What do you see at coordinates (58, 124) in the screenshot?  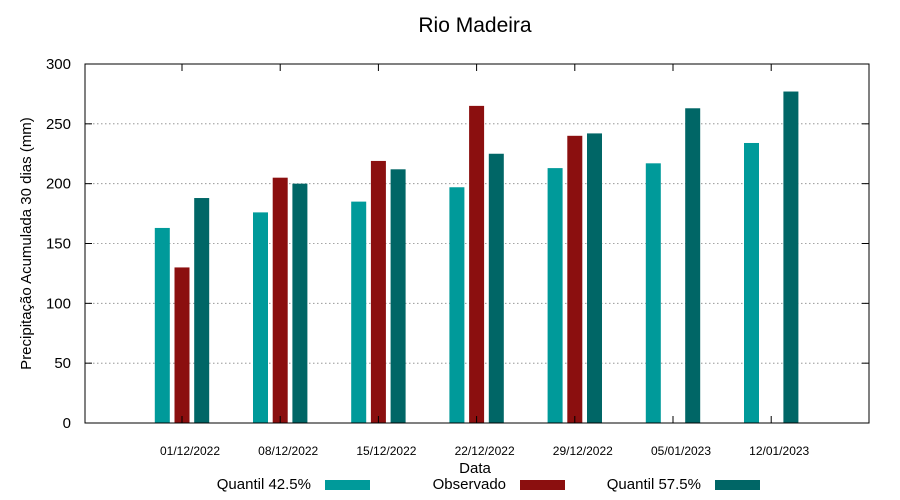 I see `y-tick-label: 250` at bounding box center [58, 124].